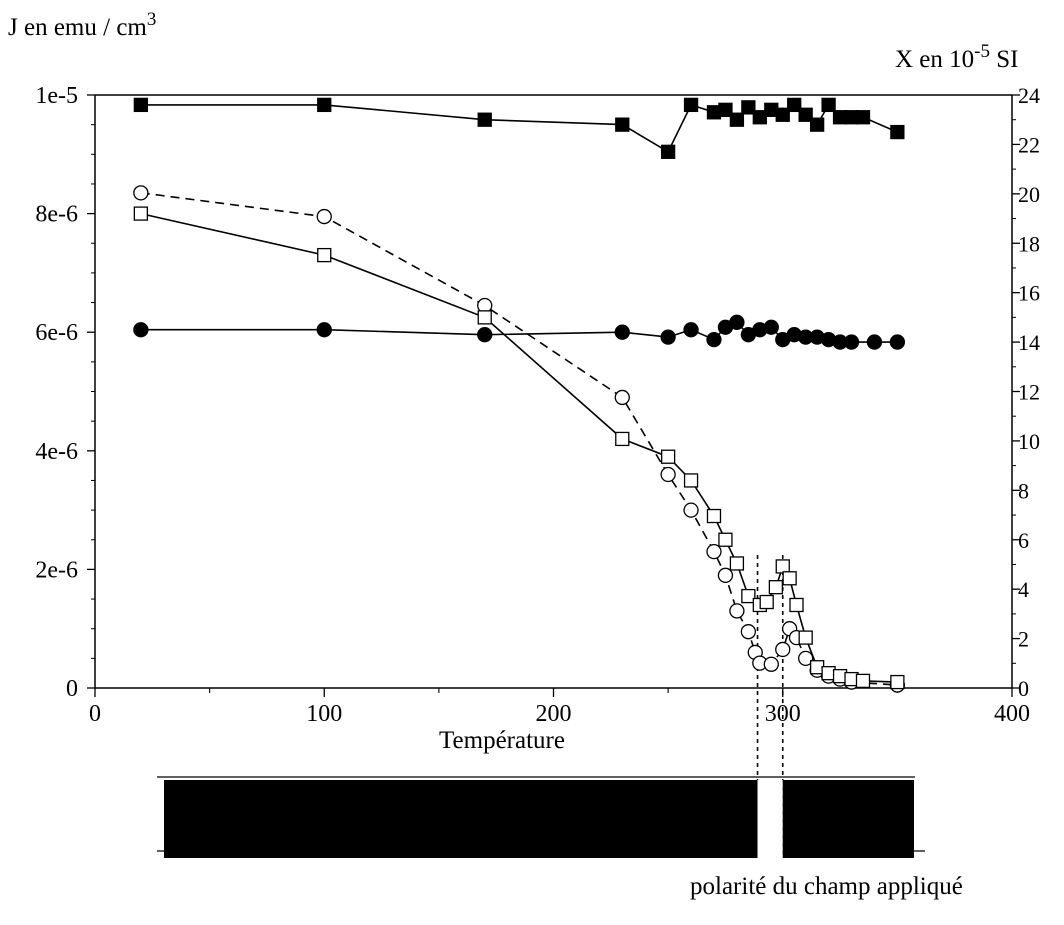  I want to click on y-left-tick-label: 2e-6, so click(56, 570).